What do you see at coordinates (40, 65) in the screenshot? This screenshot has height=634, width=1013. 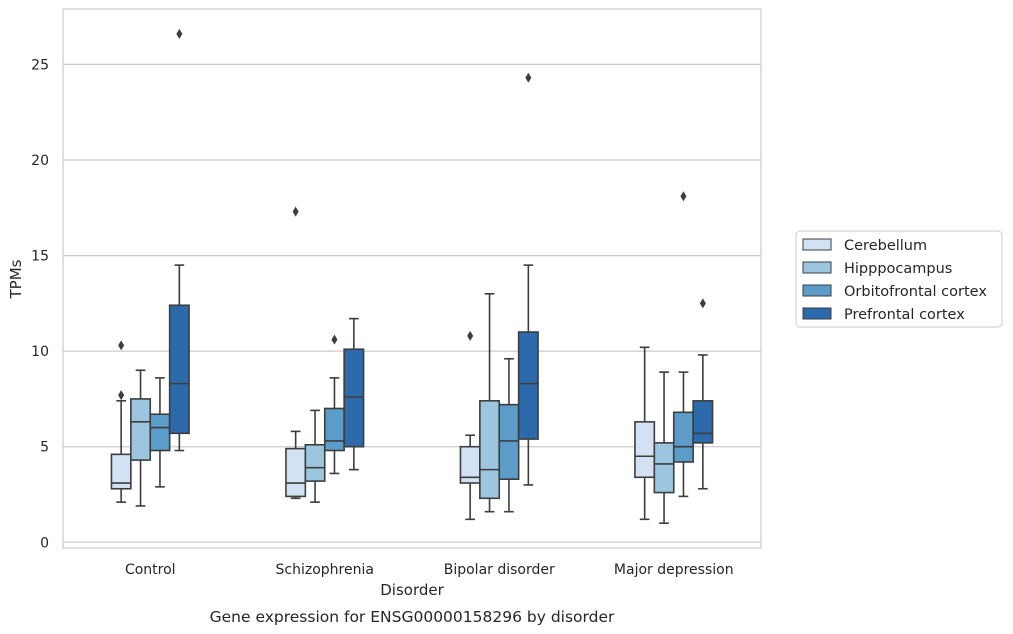 I see `y-tick-label: 25` at bounding box center [40, 65].